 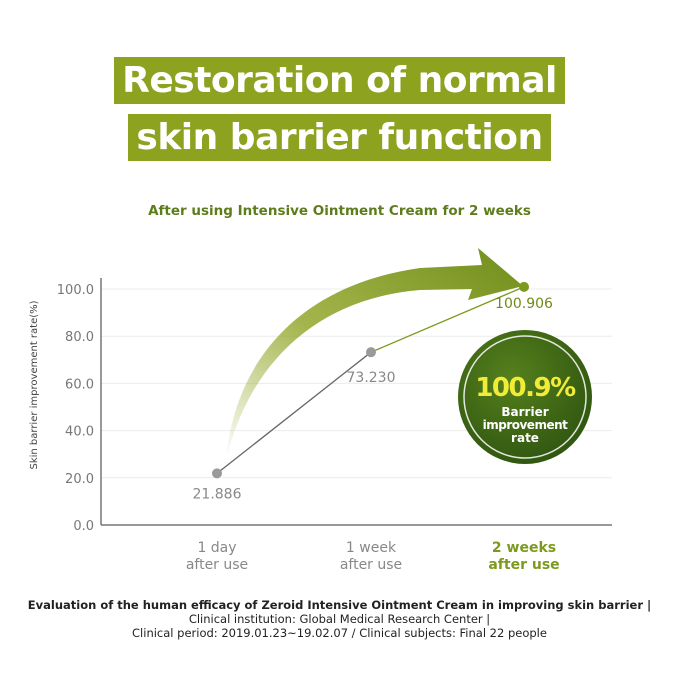 I want to click on y-tick-label: 80.0, so click(x=79, y=337).